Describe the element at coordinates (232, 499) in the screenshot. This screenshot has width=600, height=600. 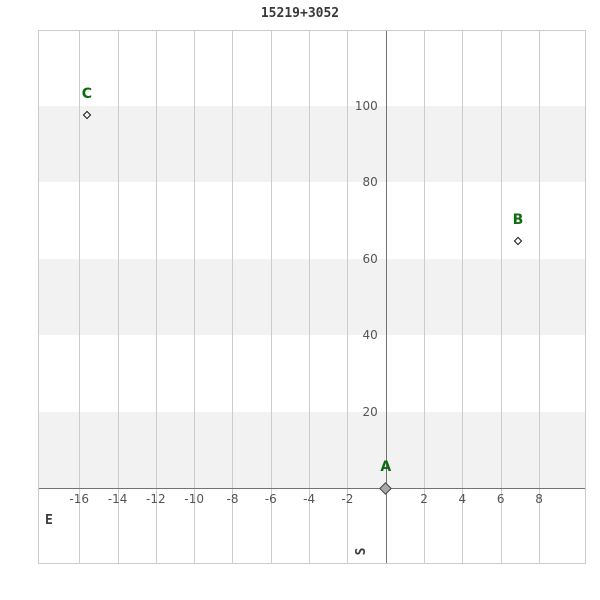
I see `x-tick-label: -8` at that location.